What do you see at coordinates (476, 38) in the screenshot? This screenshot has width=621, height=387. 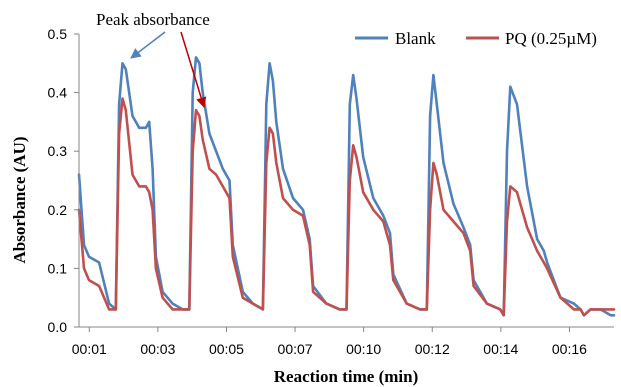 I see `legend: Blank PQ (0.25µM)` at bounding box center [476, 38].